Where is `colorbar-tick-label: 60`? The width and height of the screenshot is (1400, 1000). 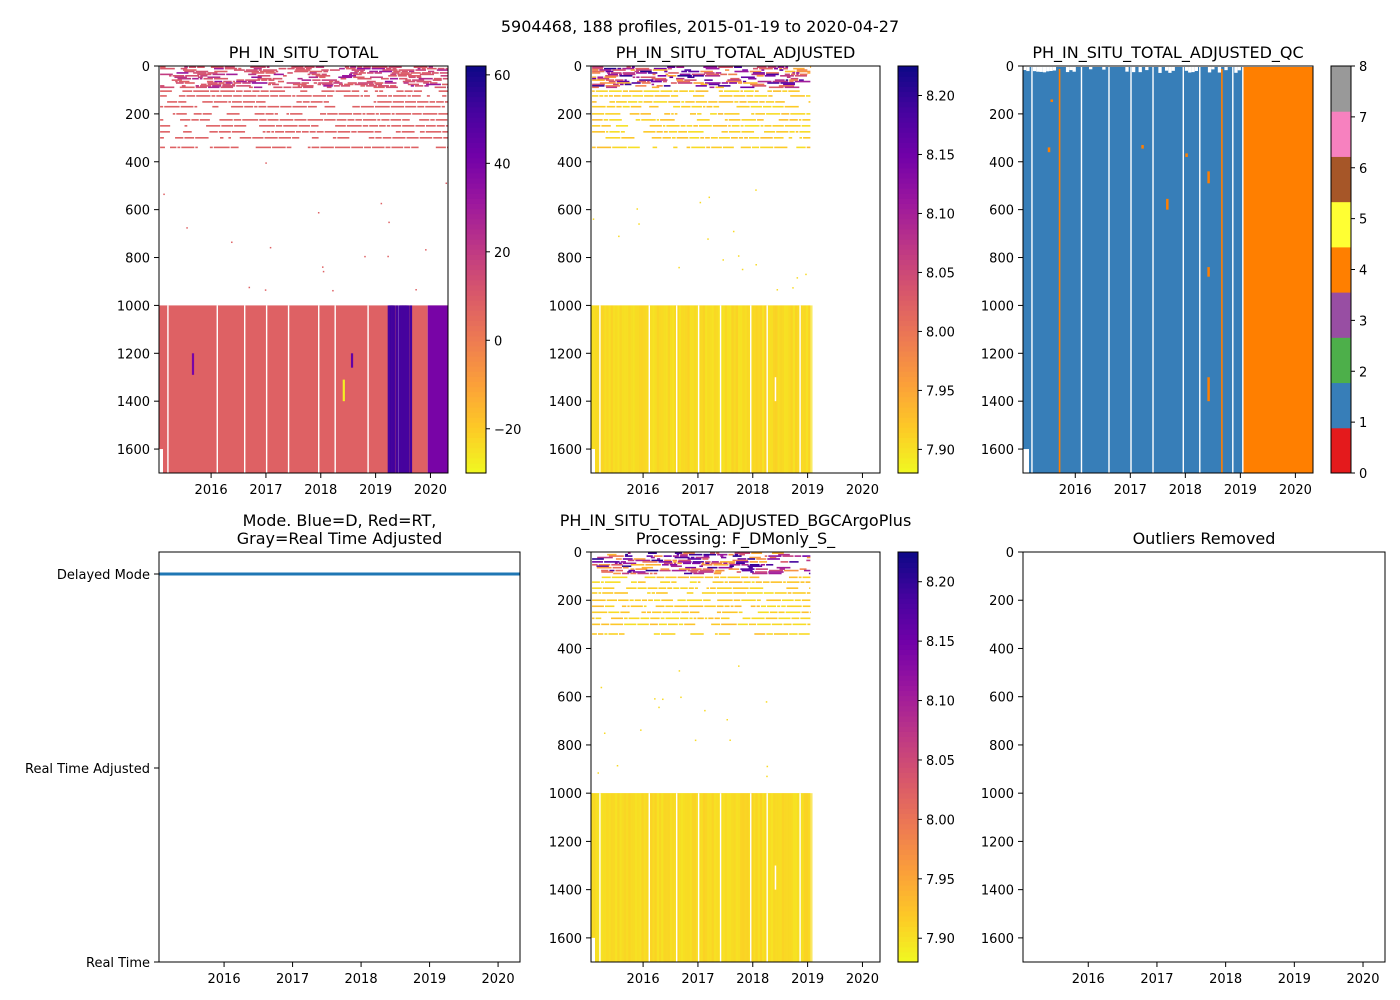 colorbar-tick-label: 60 is located at coordinates (502, 76).